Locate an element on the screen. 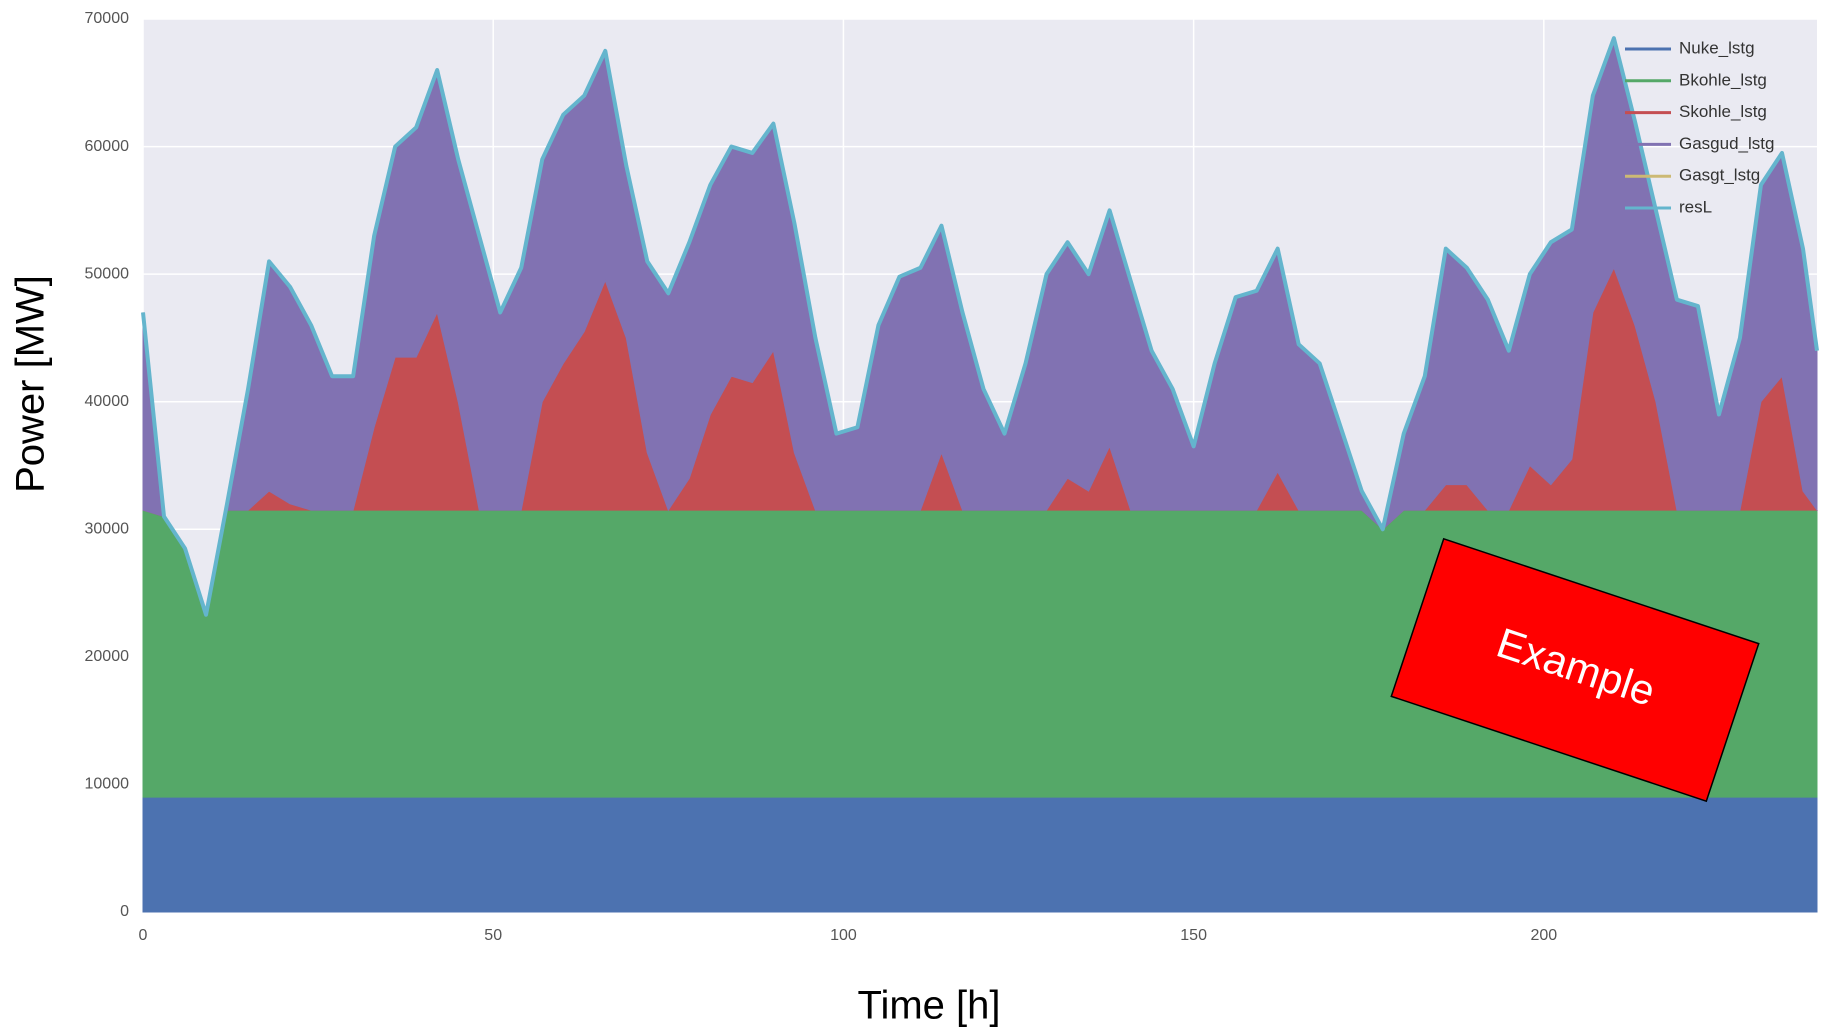  legend-label: resL is located at coordinates (1695, 206).